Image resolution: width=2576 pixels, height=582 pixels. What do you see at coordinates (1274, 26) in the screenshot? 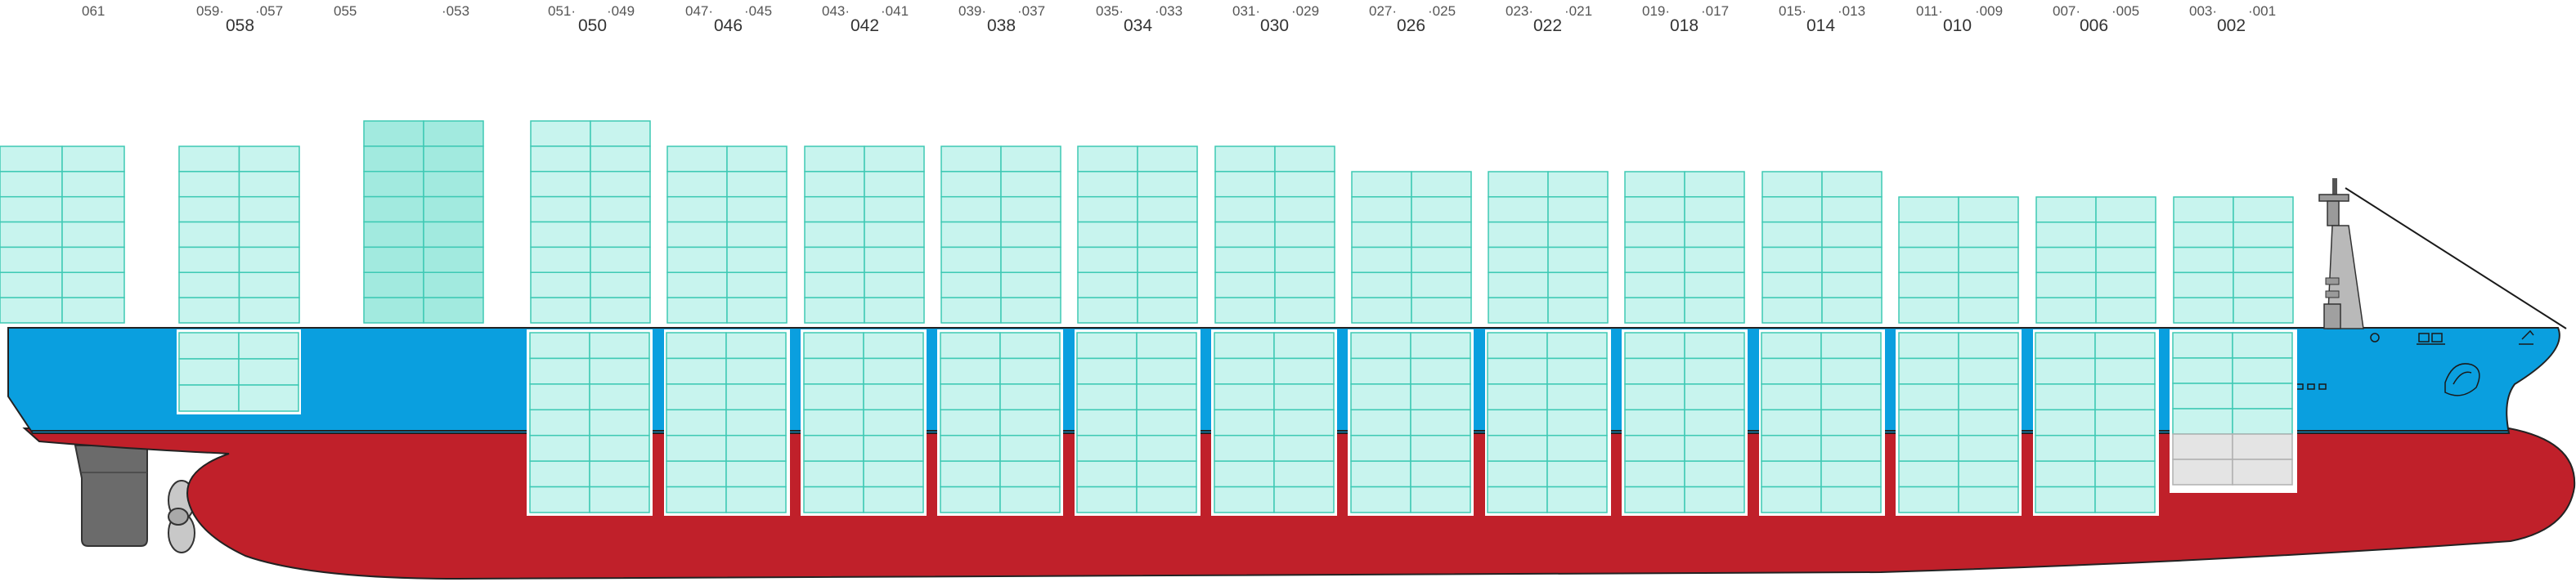
I see `bay-label-030: 030` at bounding box center [1274, 26].